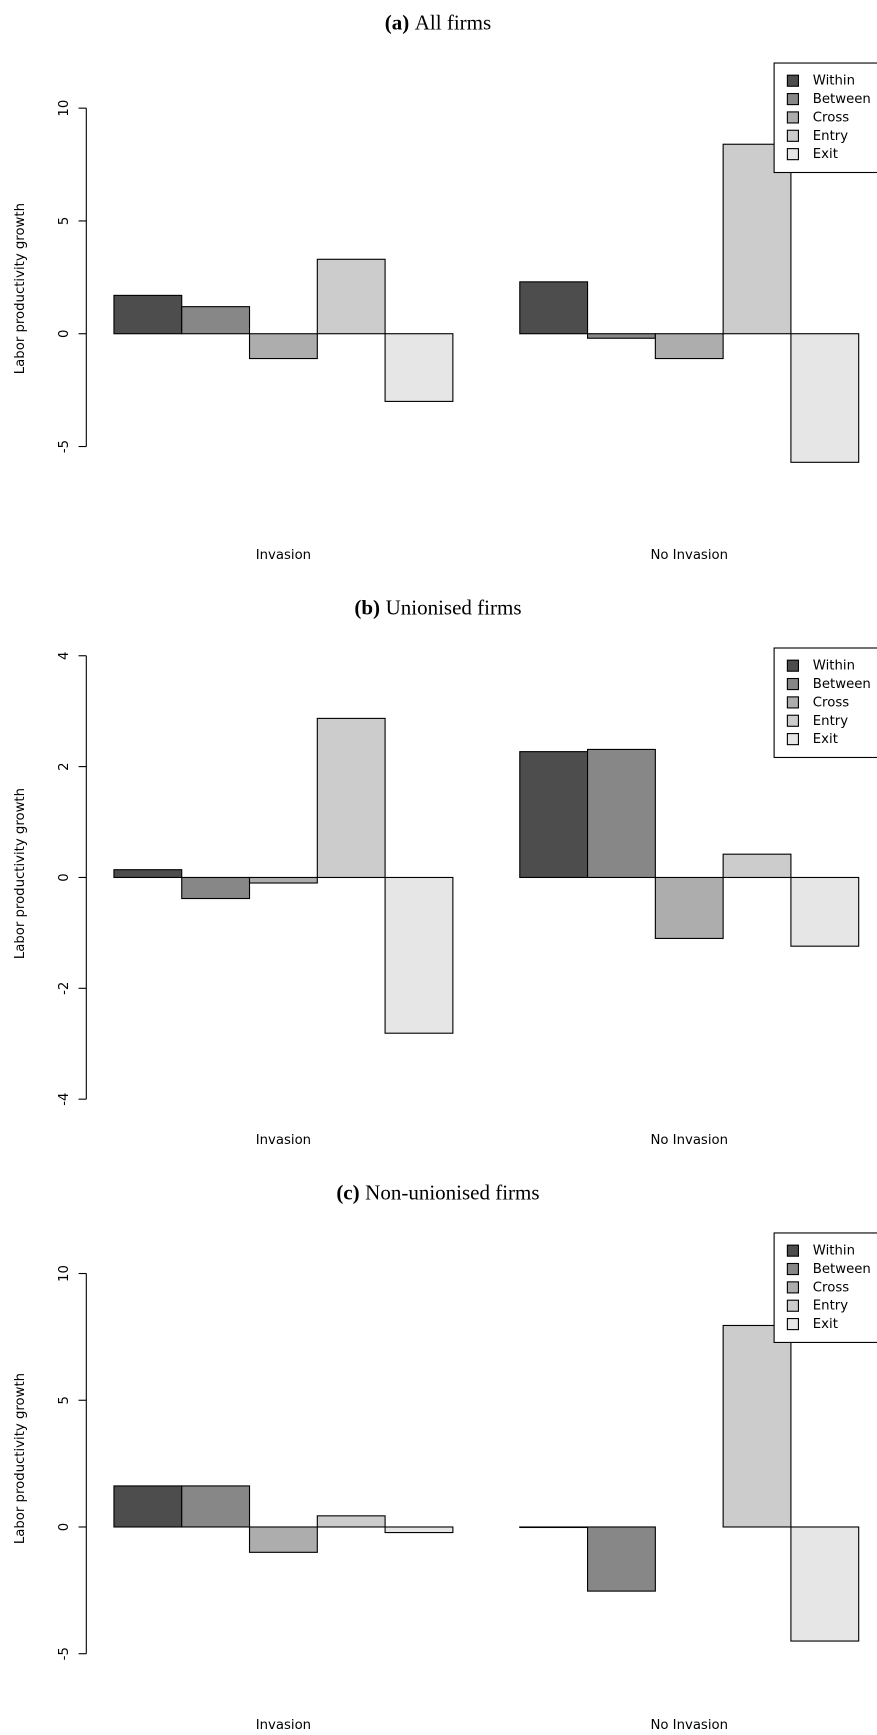 Image resolution: width=877 pixels, height=1735 pixels. What do you see at coordinates (64, 766) in the screenshot?
I see `y-tick-label: 2` at bounding box center [64, 766].